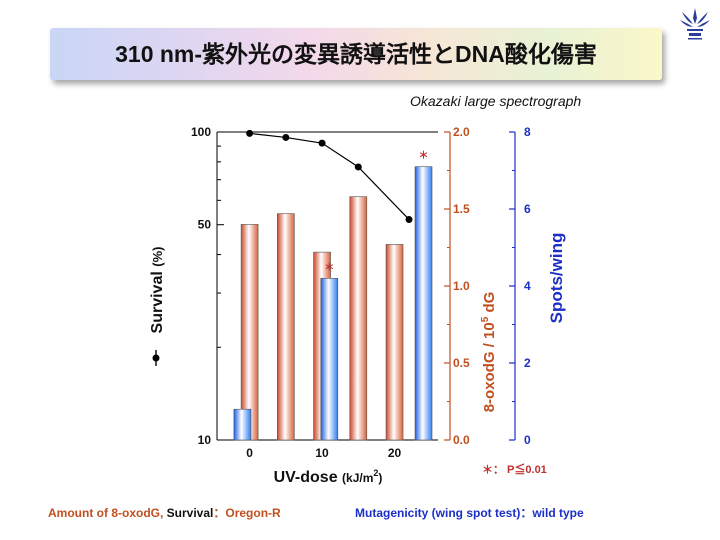  What do you see at coordinates (527, 209) in the screenshot?
I see `right-tick-label: 6` at bounding box center [527, 209].